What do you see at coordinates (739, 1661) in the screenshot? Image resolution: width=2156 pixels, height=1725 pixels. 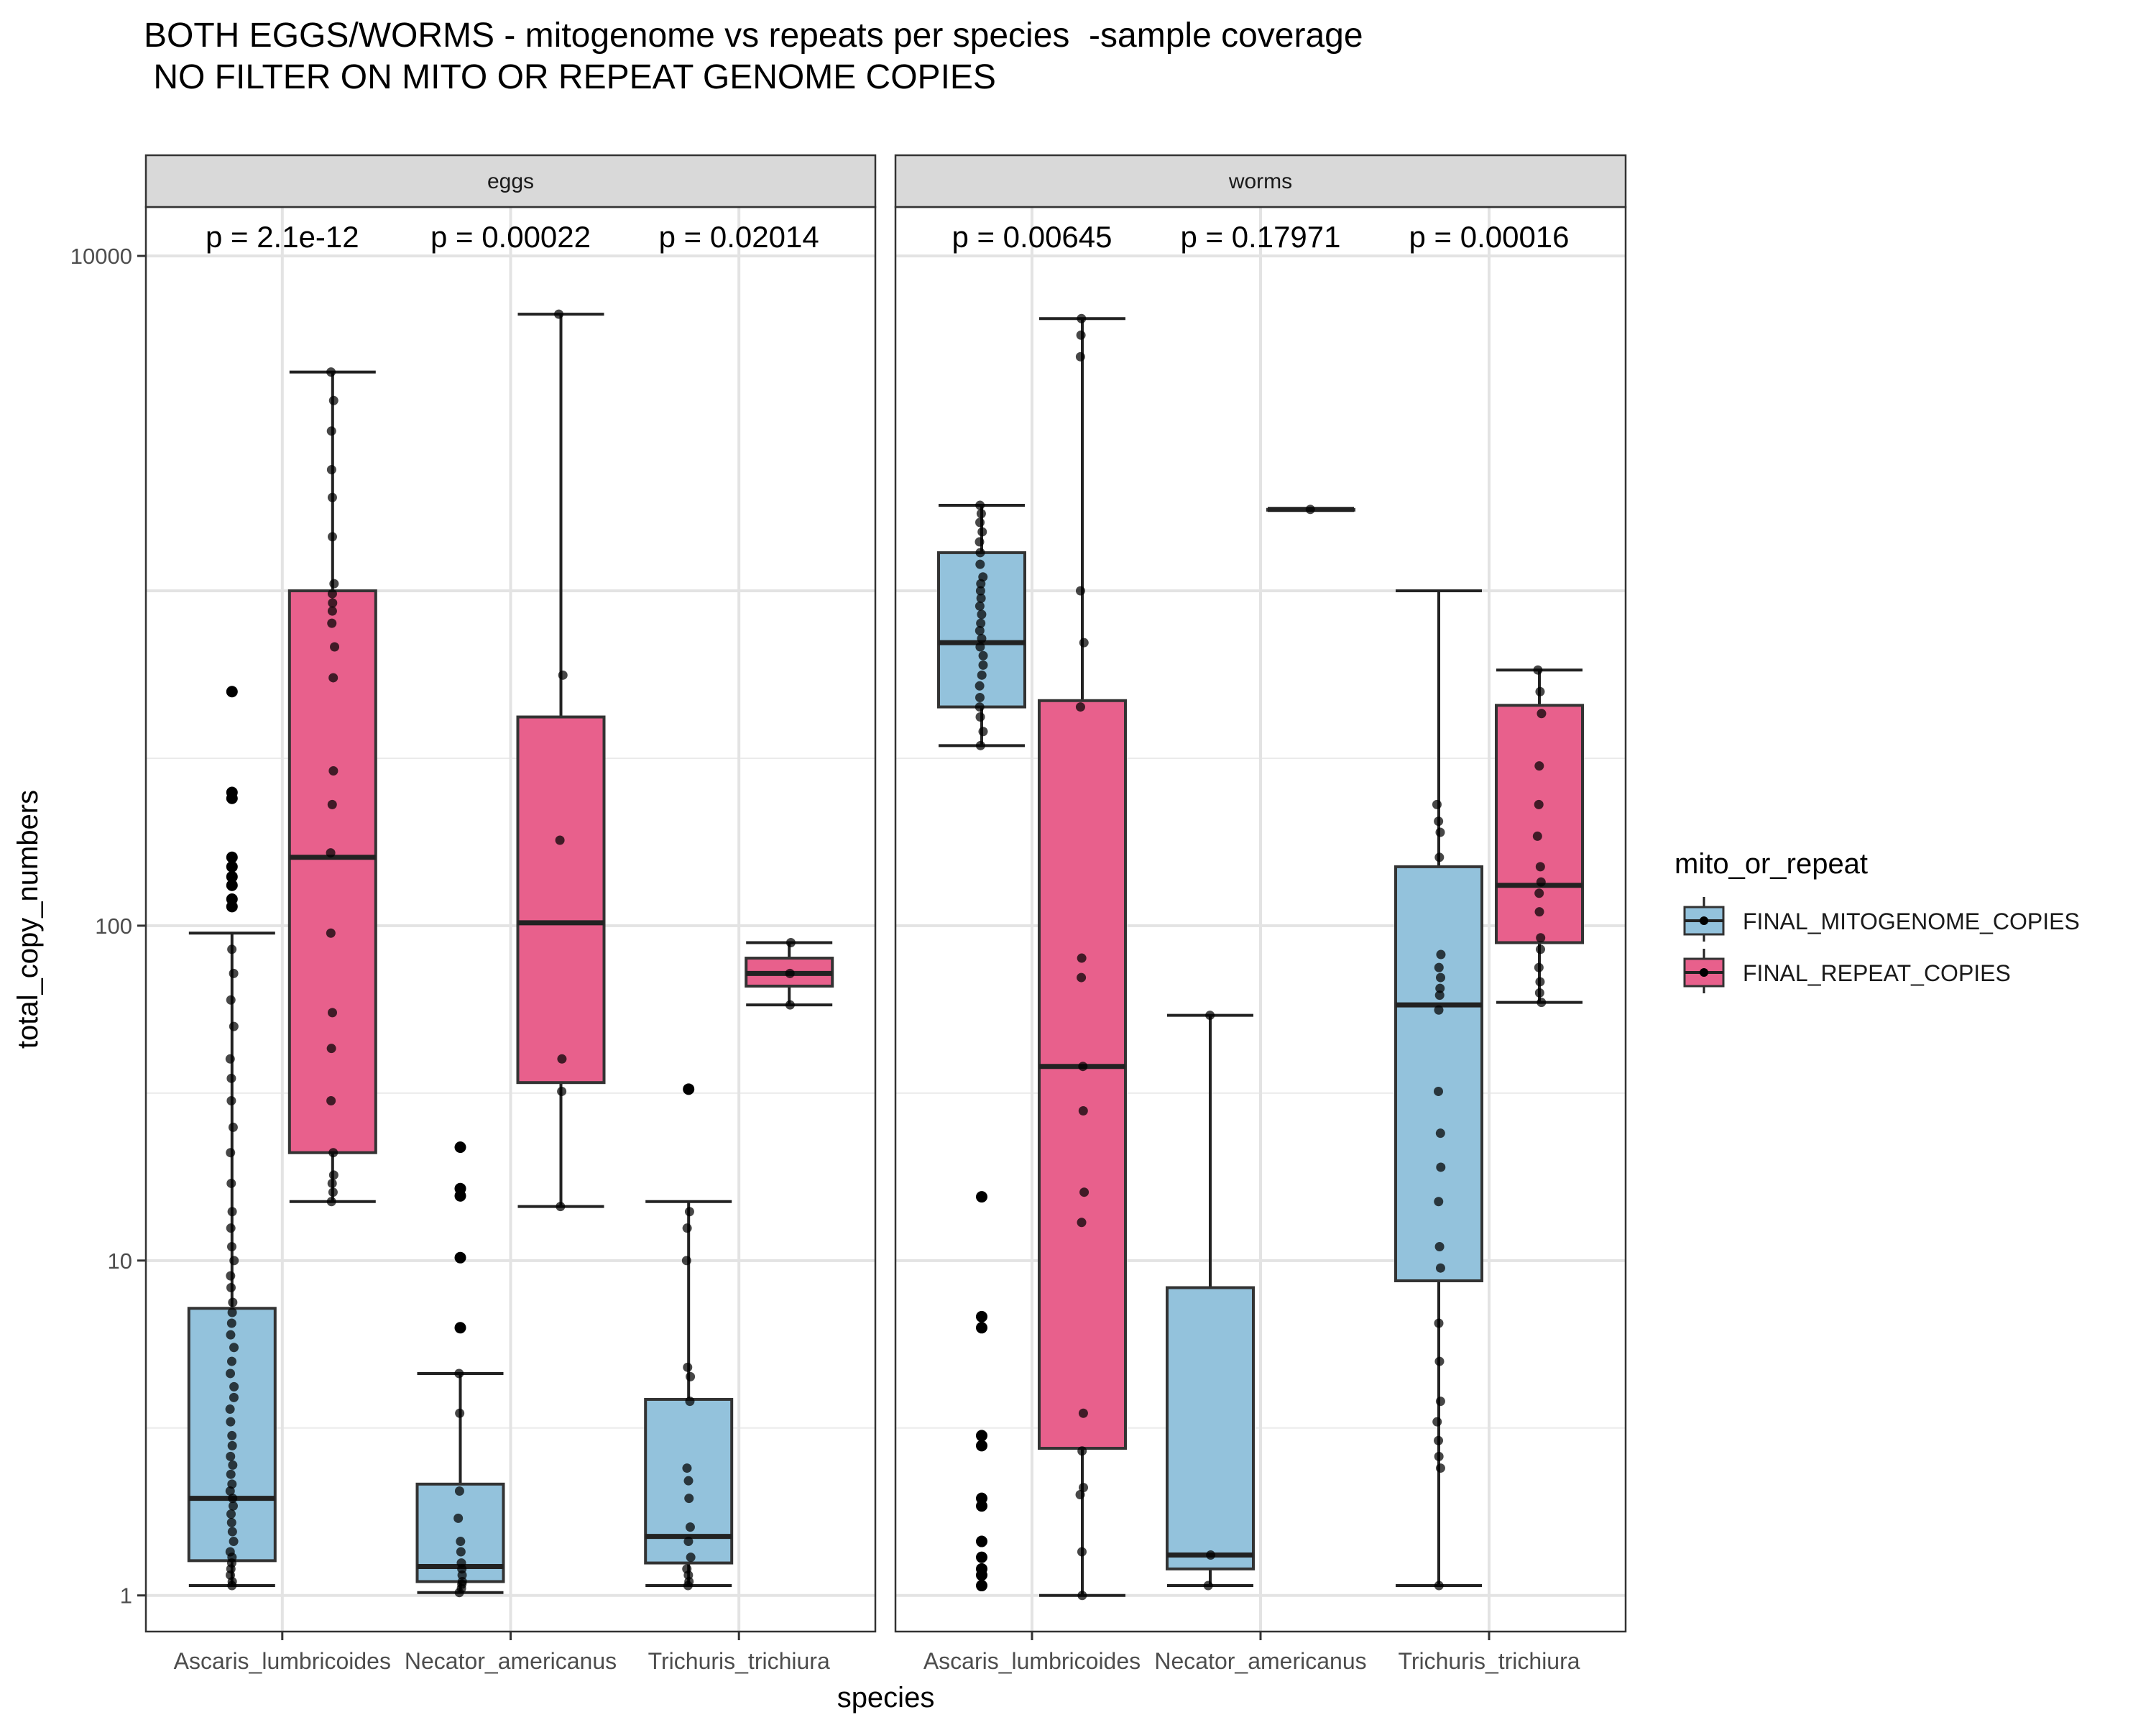 I see `x-tick-label: Trichuris_trichiura` at bounding box center [739, 1661].